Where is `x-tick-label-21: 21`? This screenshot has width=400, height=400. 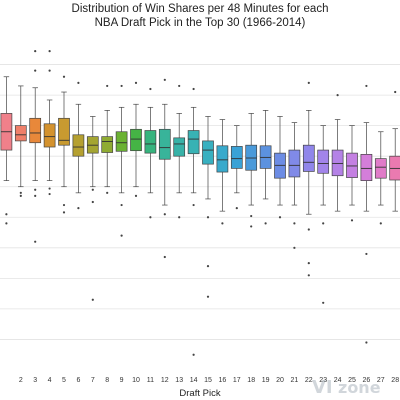
x-tick-label-21: 21 is located at coordinates (295, 380).